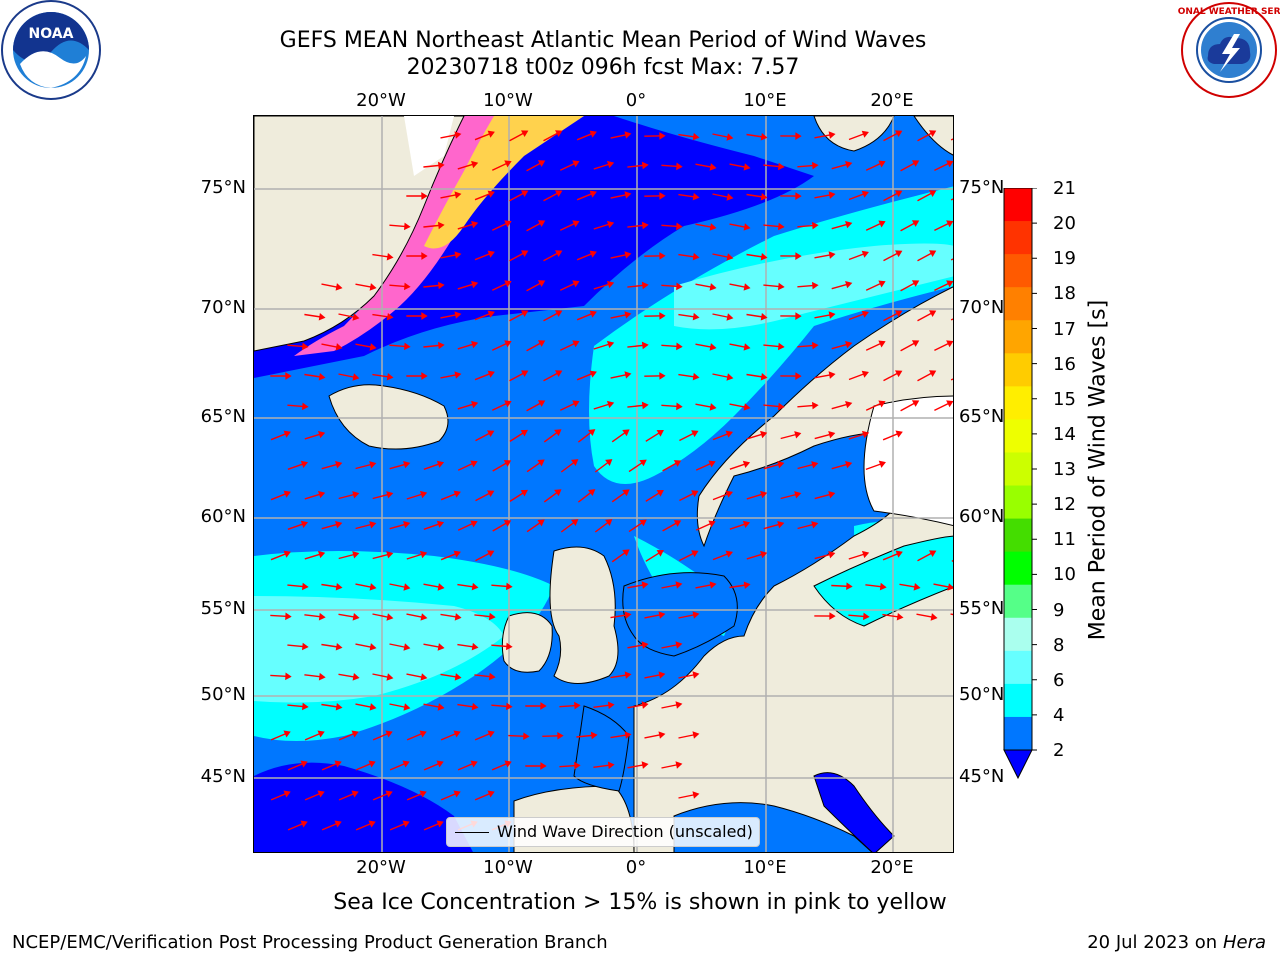 This screenshot has width=1280, height=960. What do you see at coordinates (534, 247) in the screenshot?
I see `low-period-north` at bounding box center [534, 247].